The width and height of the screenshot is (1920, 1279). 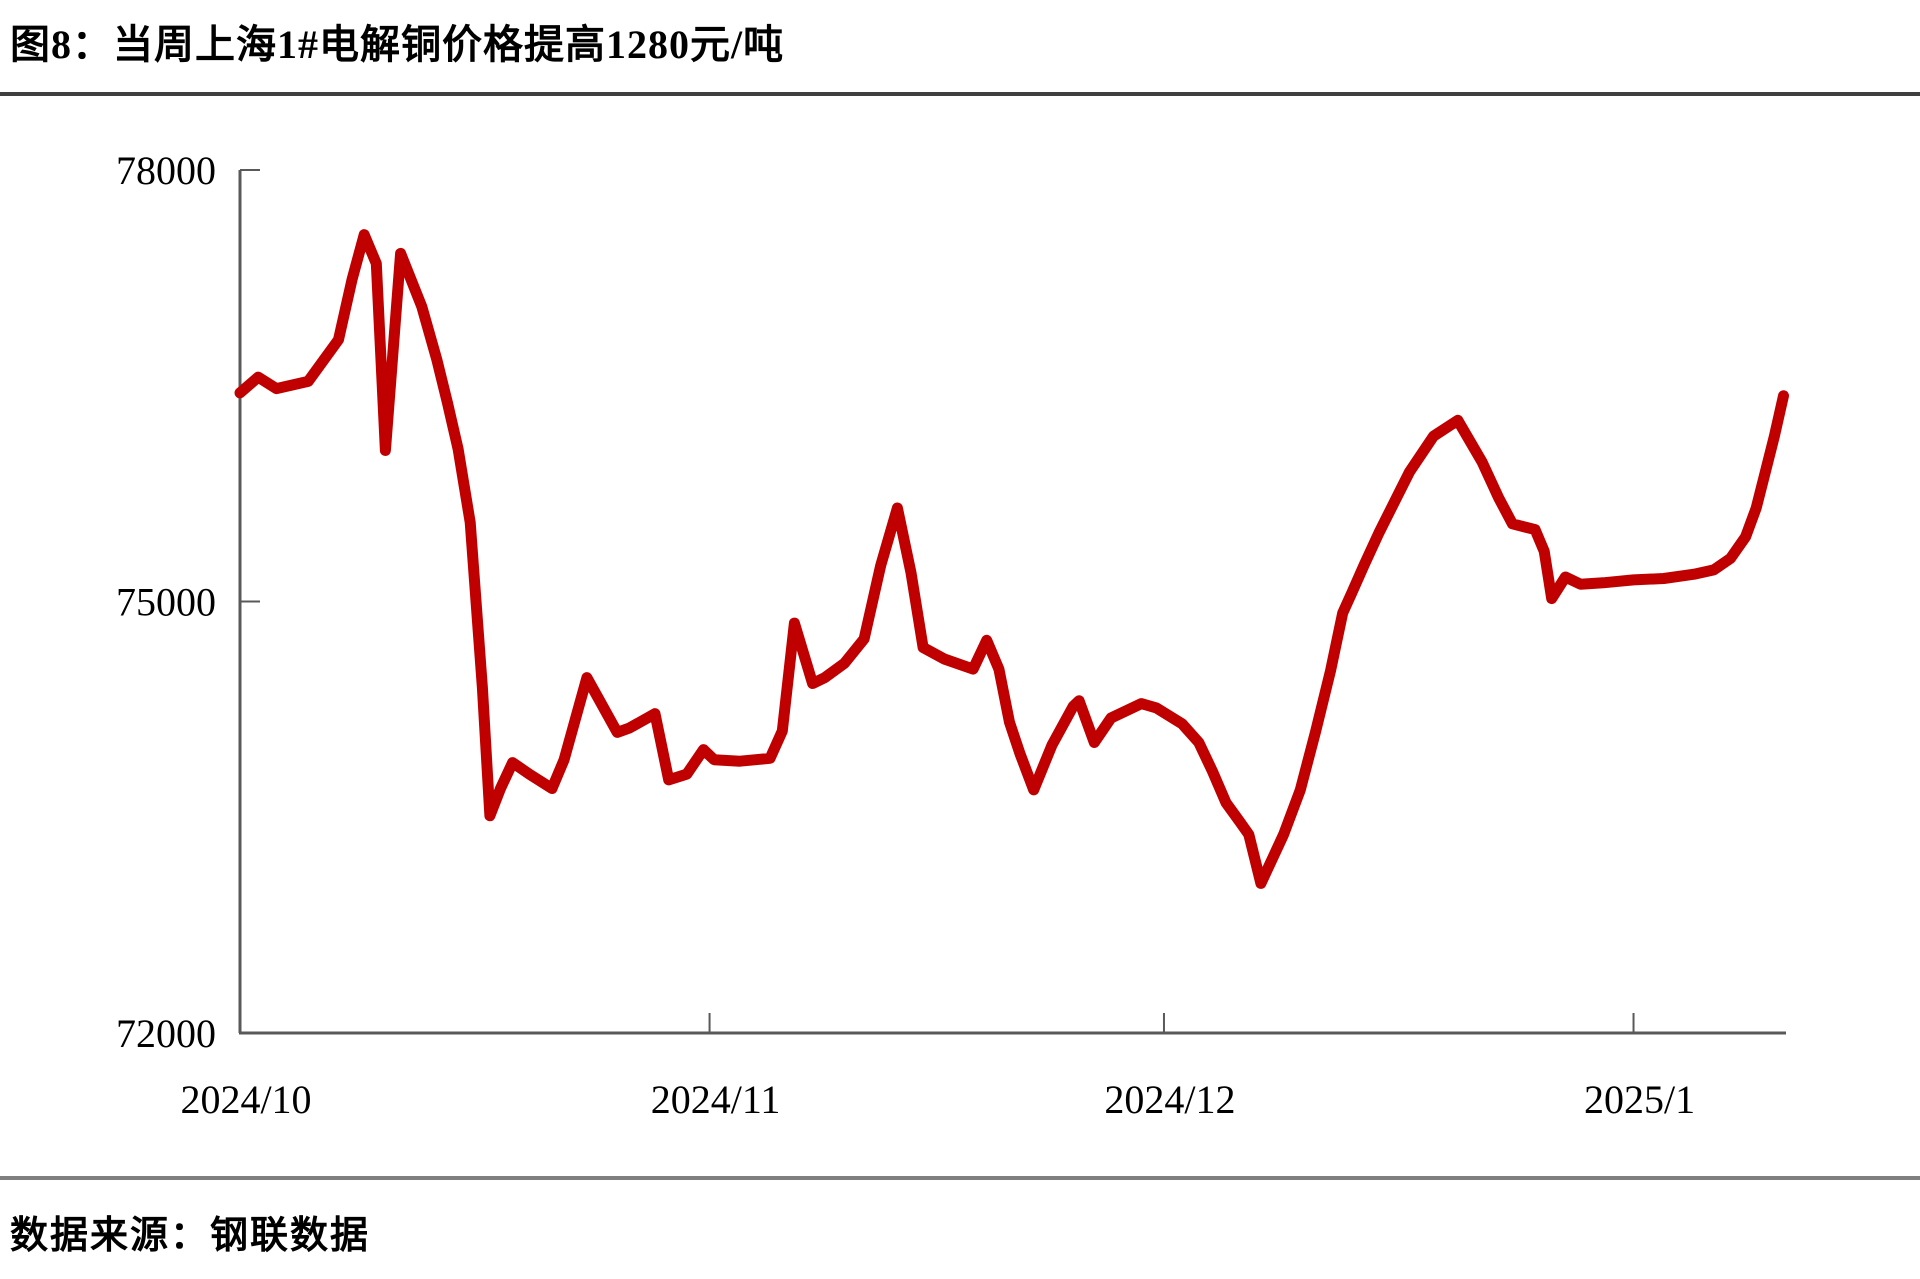 I want to click on figure-title: 图8：当周上海1#电解铜价格提高1280元/吨, so click(x=397, y=44).